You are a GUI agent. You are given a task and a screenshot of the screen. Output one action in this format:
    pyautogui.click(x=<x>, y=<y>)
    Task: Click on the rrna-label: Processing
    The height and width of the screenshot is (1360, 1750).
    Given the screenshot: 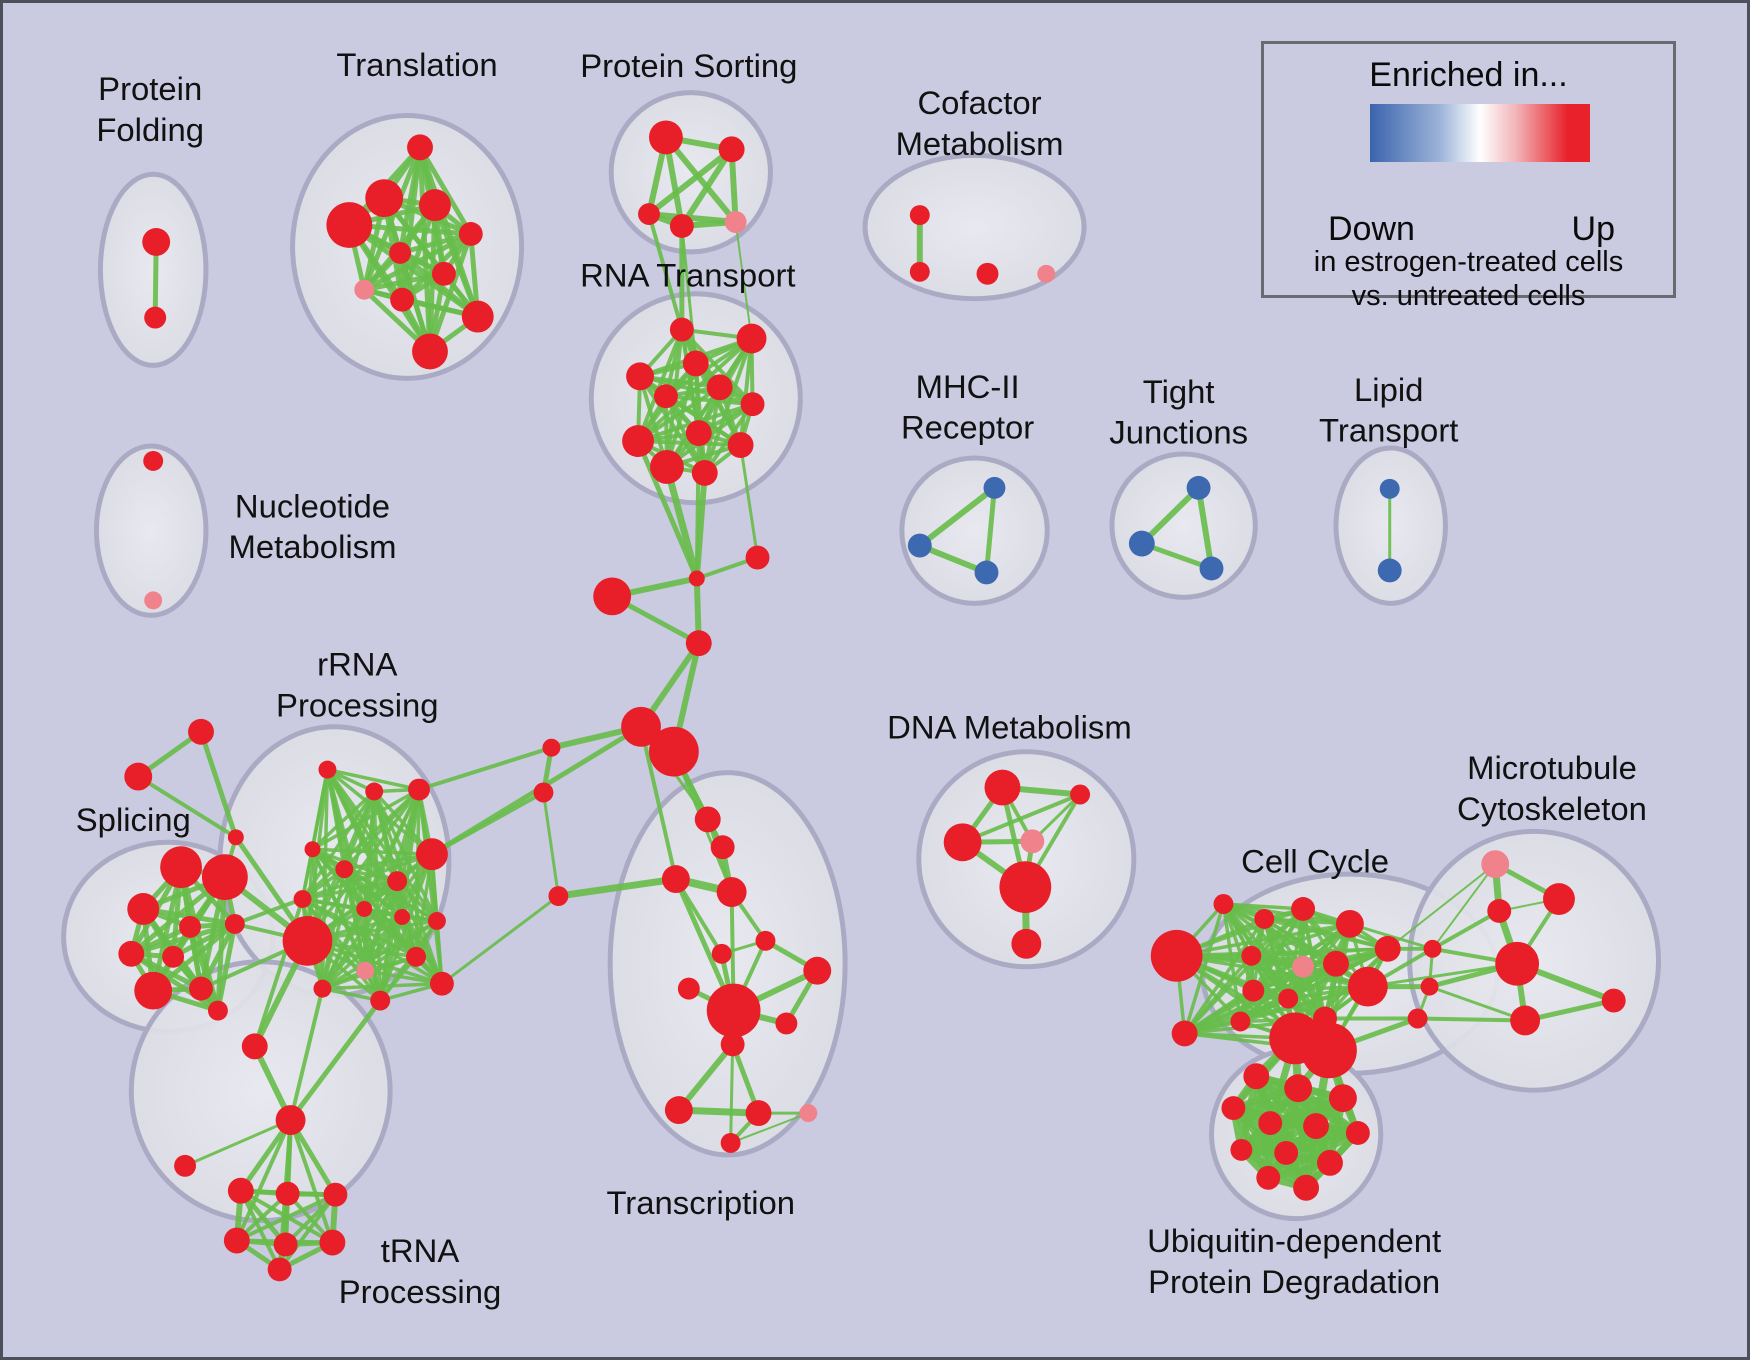 What is the action you would take?
    pyautogui.click(x=357, y=704)
    